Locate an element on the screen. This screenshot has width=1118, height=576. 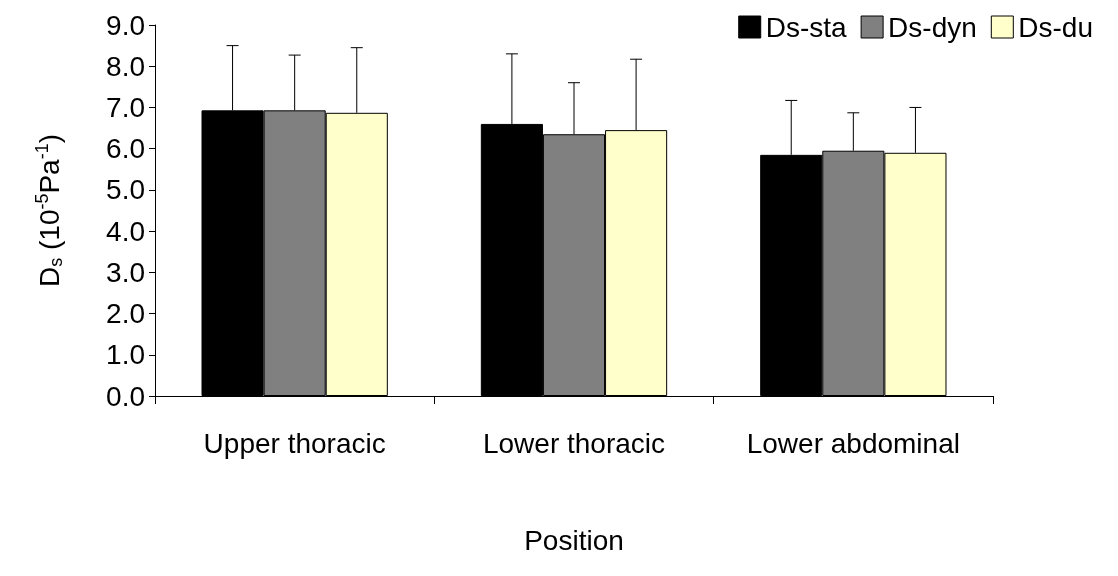
x-tick-label: Lower abdominal is located at coordinates (853, 443).